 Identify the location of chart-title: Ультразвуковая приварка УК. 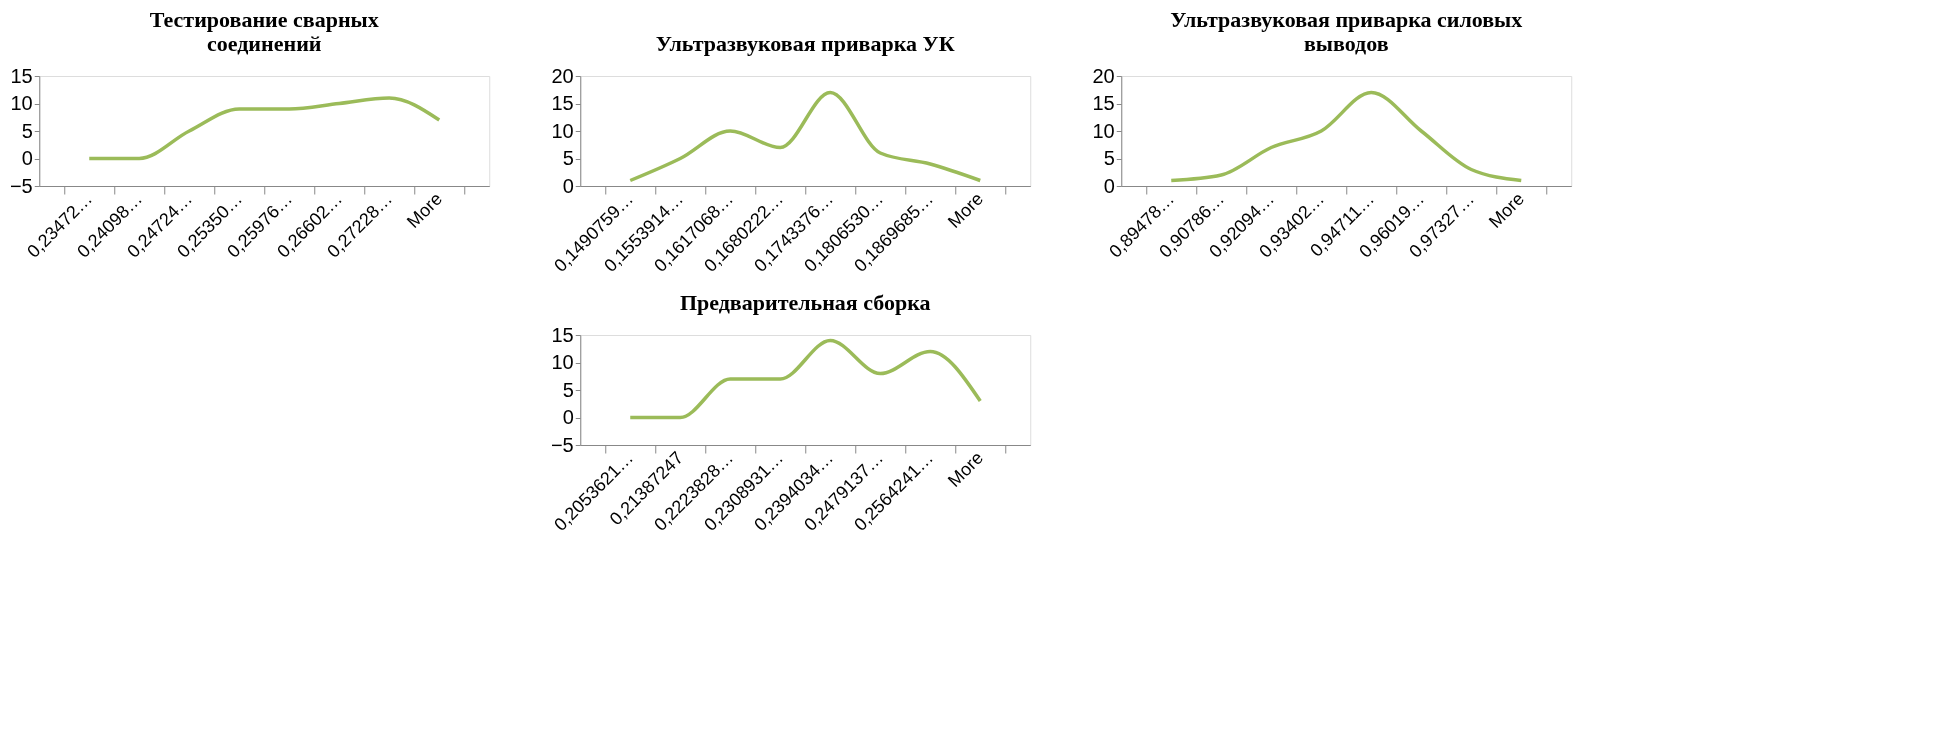
(805, 43).